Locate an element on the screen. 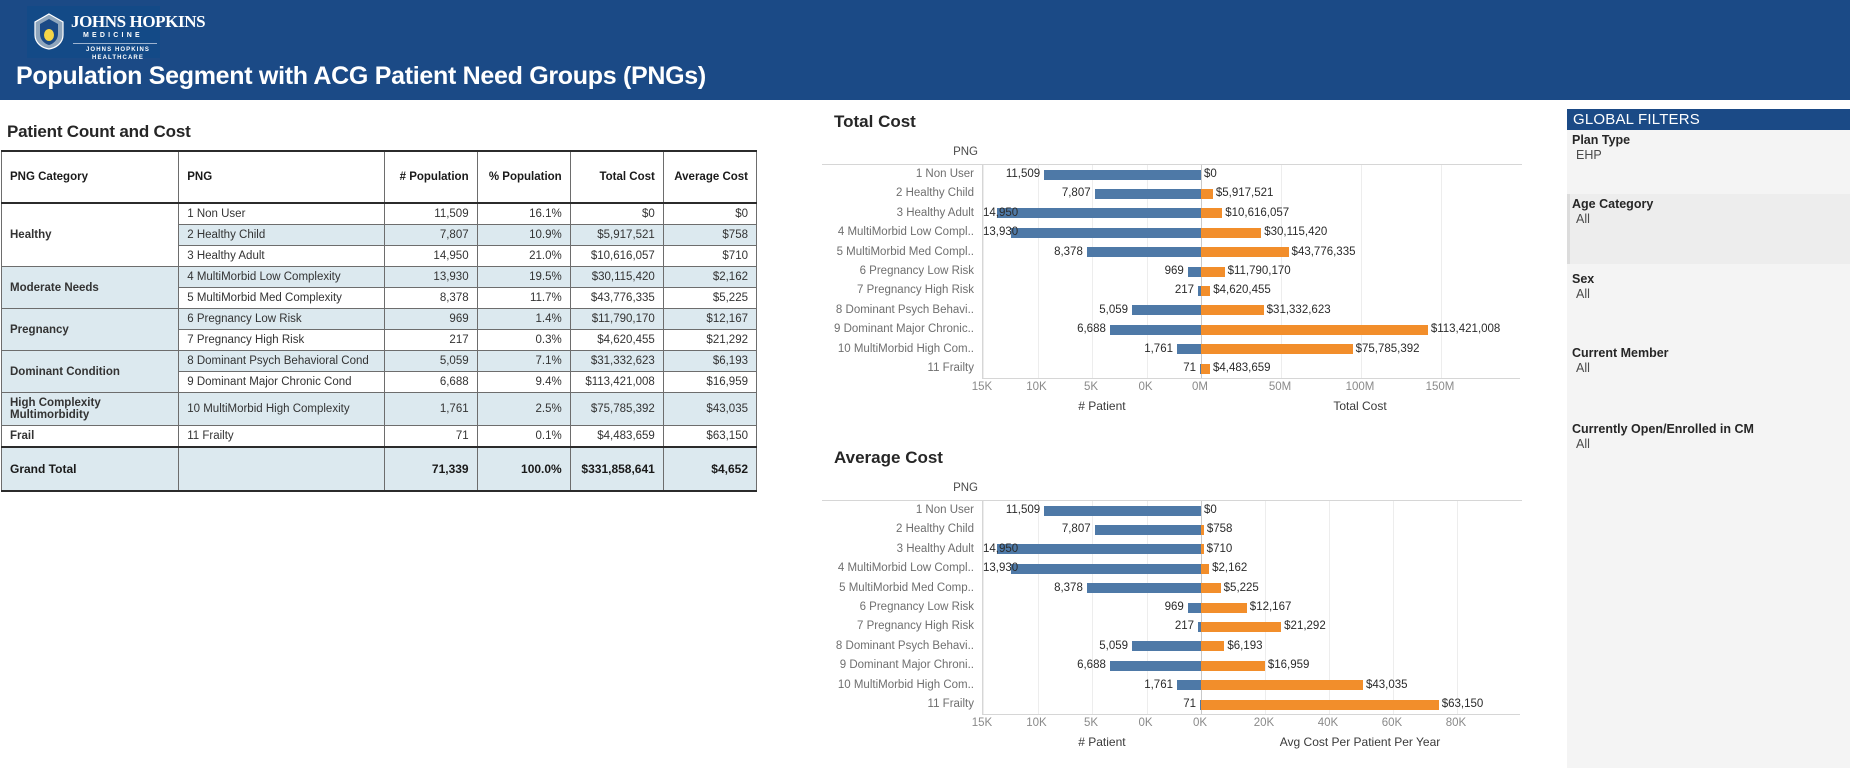 This screenshot has height=768, width=1850. cell-total-cost: $75,785,392 is located at coordinates (616, 409).